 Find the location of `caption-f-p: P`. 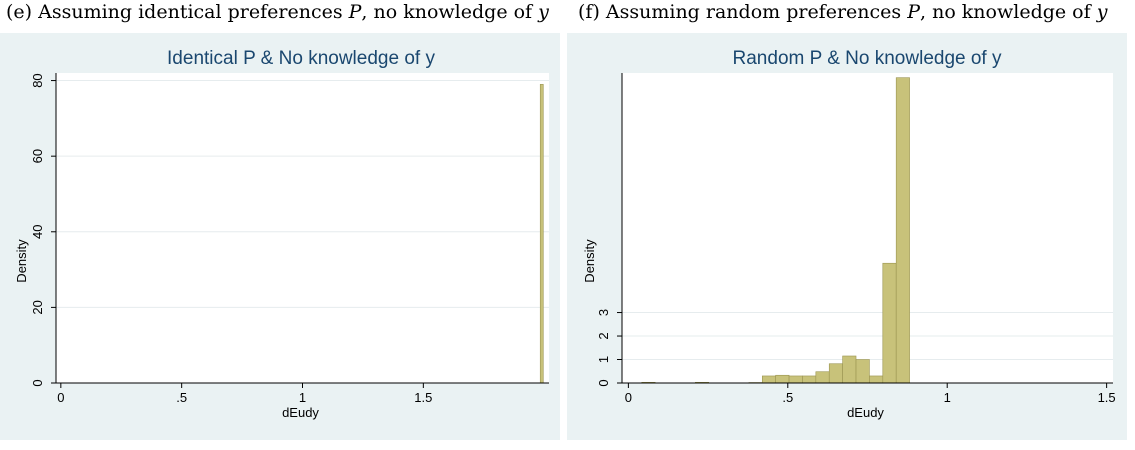

caption-f-p: P is located at coordinates (913, 12).